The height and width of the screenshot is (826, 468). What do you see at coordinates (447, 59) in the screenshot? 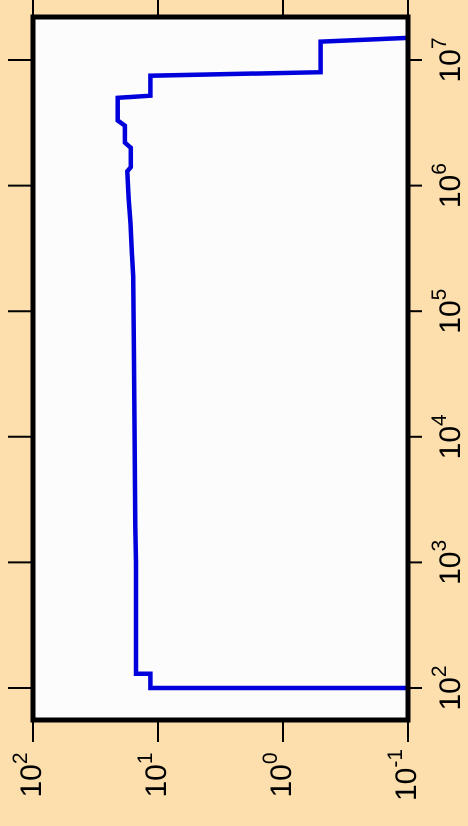
I see `x-tick-label-5: 10⁷` at bounding box center [447, 59].